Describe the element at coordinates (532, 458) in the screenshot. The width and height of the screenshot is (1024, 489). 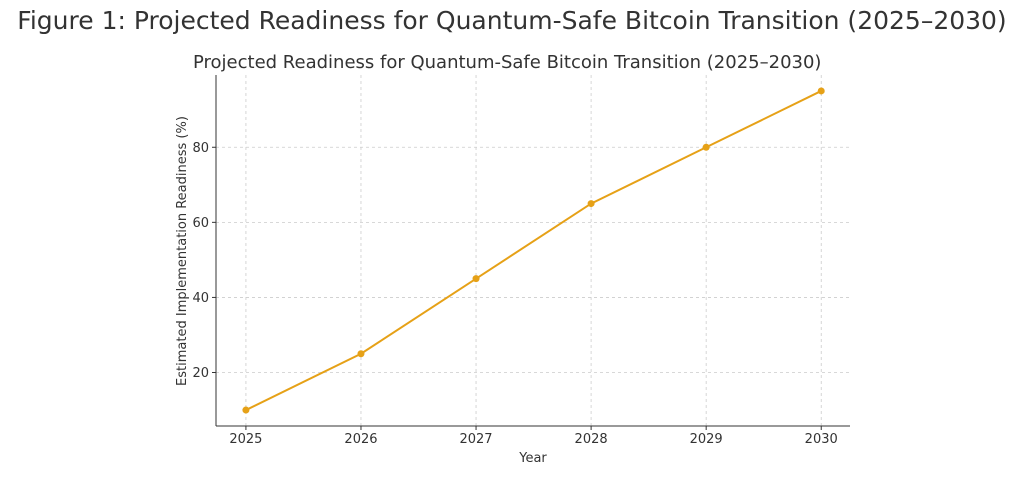
I see `x-axis-label: Year` at that location.